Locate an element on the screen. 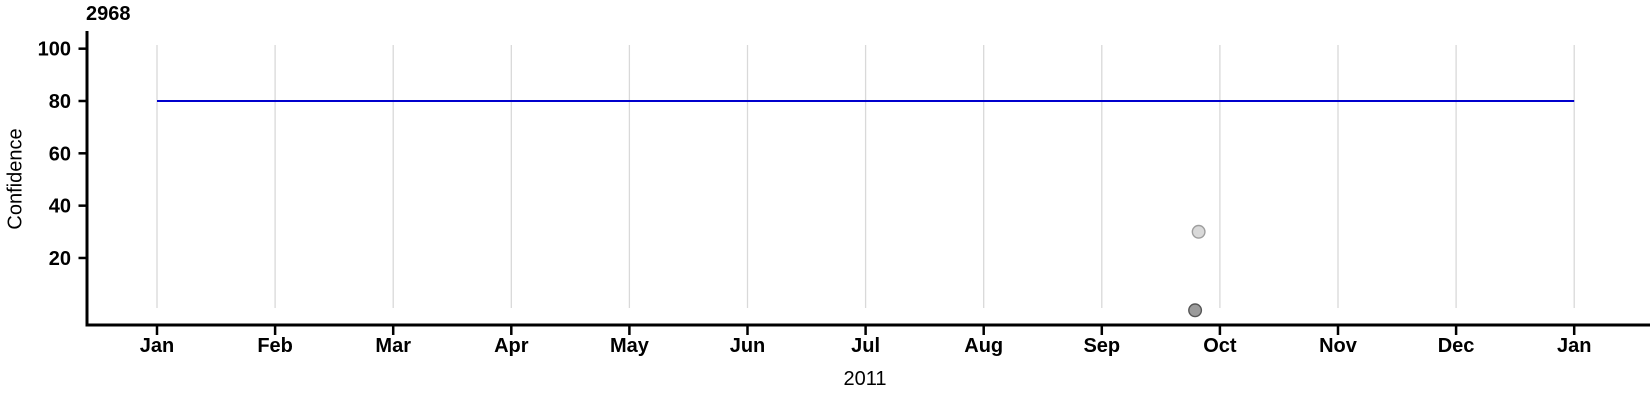  x-tick-label: Sep is located at coordinates (1101, 346).